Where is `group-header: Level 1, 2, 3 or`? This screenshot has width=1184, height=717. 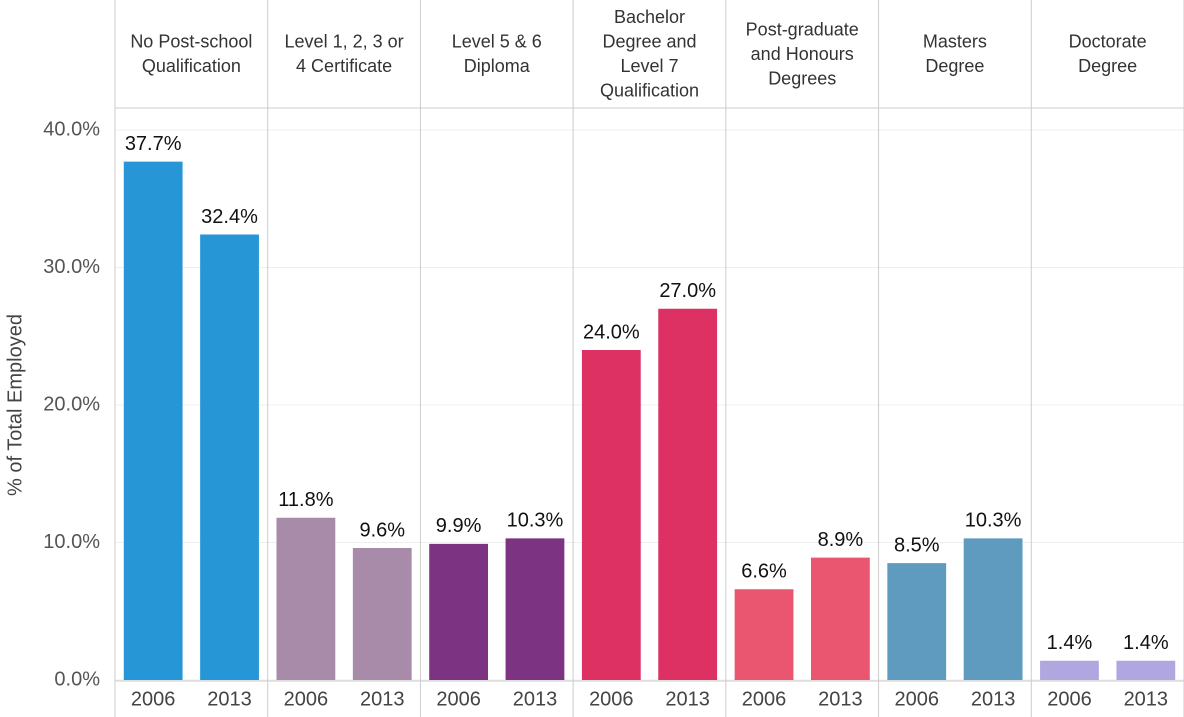 group-header: Level 1, 2, 3 or is located at coordinates (344, 42).